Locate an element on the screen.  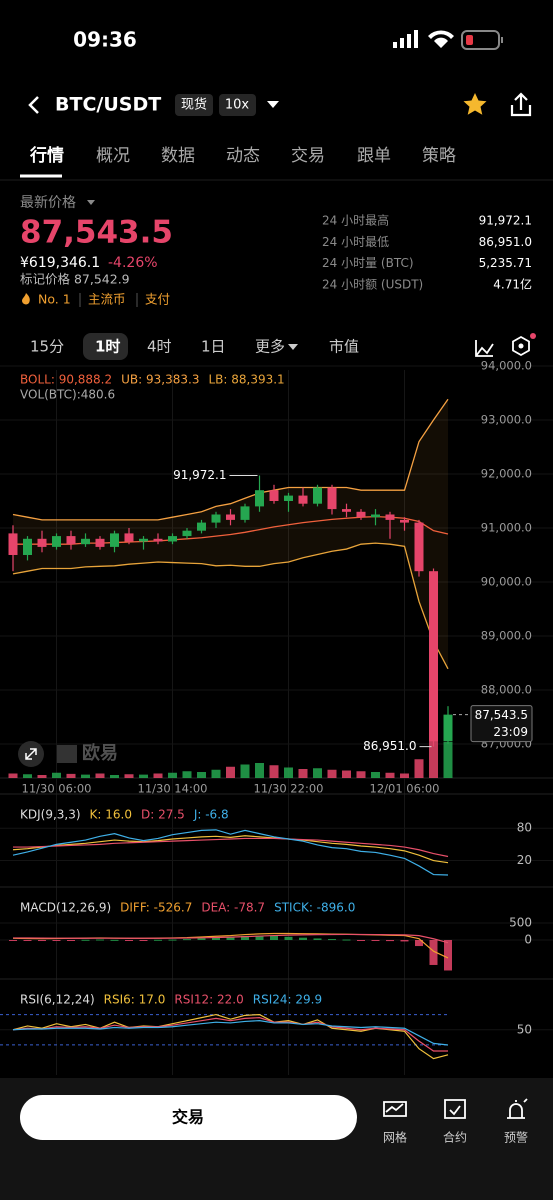
legend-entry: BOLL: 90,888.2 is located at coordinates (66, 380).